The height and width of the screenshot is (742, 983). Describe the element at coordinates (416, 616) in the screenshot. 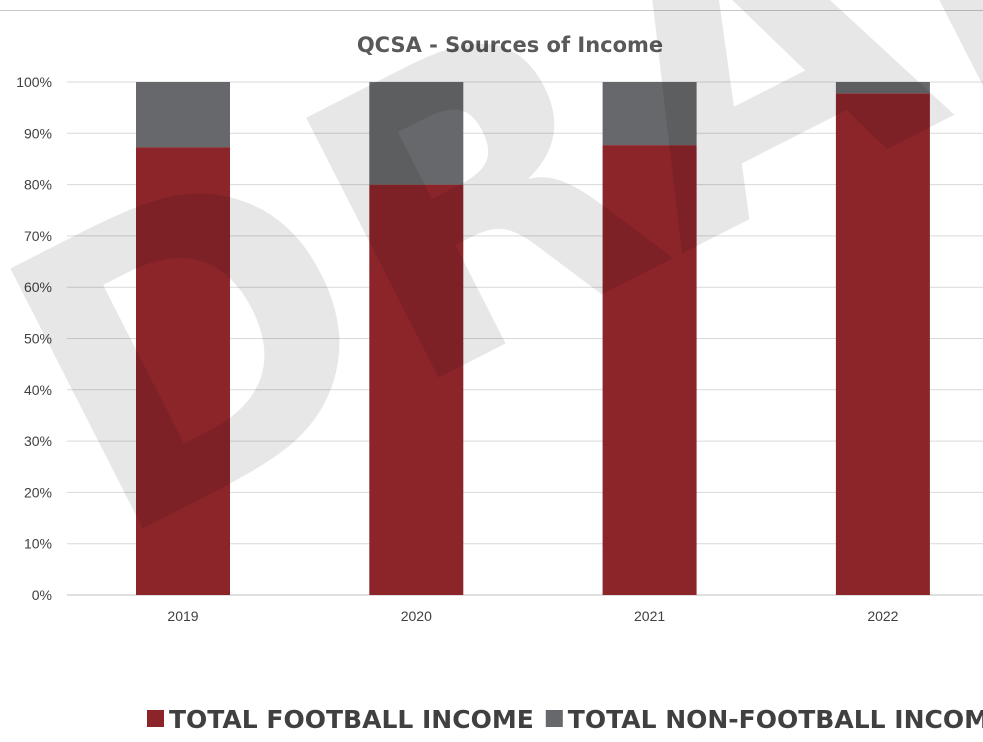

I see `x-tick-label: 2020` at that location.